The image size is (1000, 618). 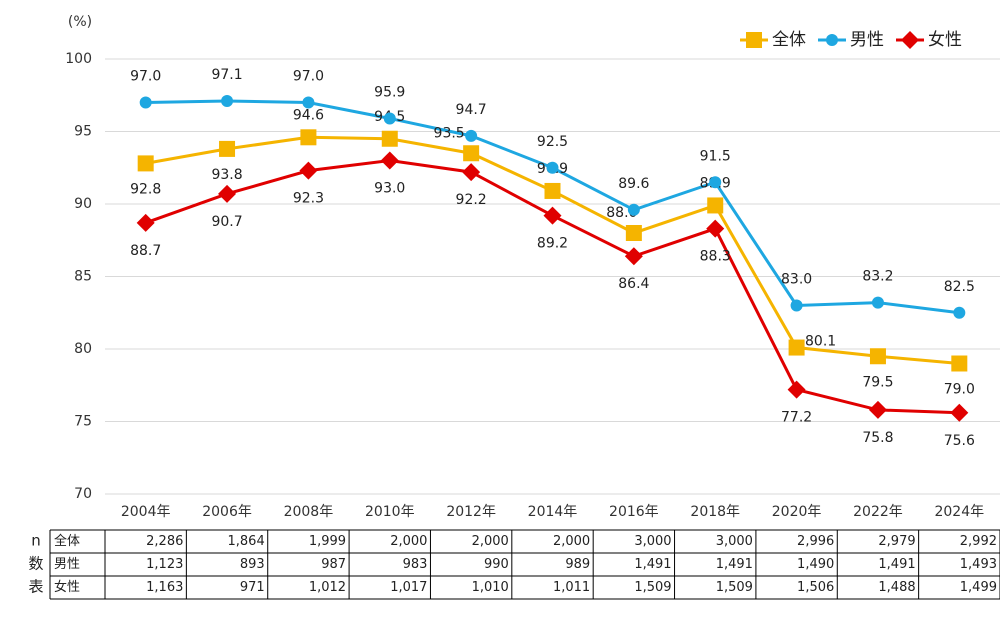 What do you see at coordinates (389, 92) in the screenshot?
I see `value-label: 95.9` at bounding box center [389, 92].